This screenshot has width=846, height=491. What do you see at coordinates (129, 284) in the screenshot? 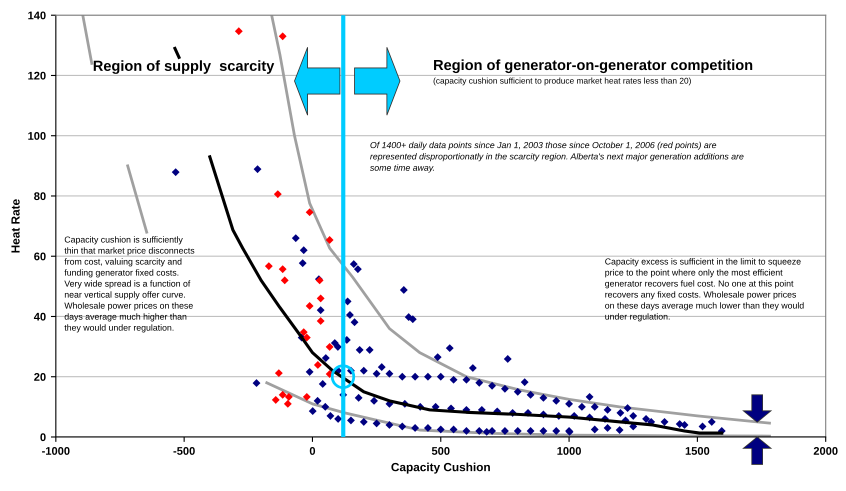
I see `text: Capacity cushion is sufficiently thin that market price disconnects from cost, valuing scarcity and funding generator fixed costs. Very wide spread is a function of near vertical supply offer curve. Wholesale power prices on these days average much higher than they would under regulation.` at bounding box center [129, 284].